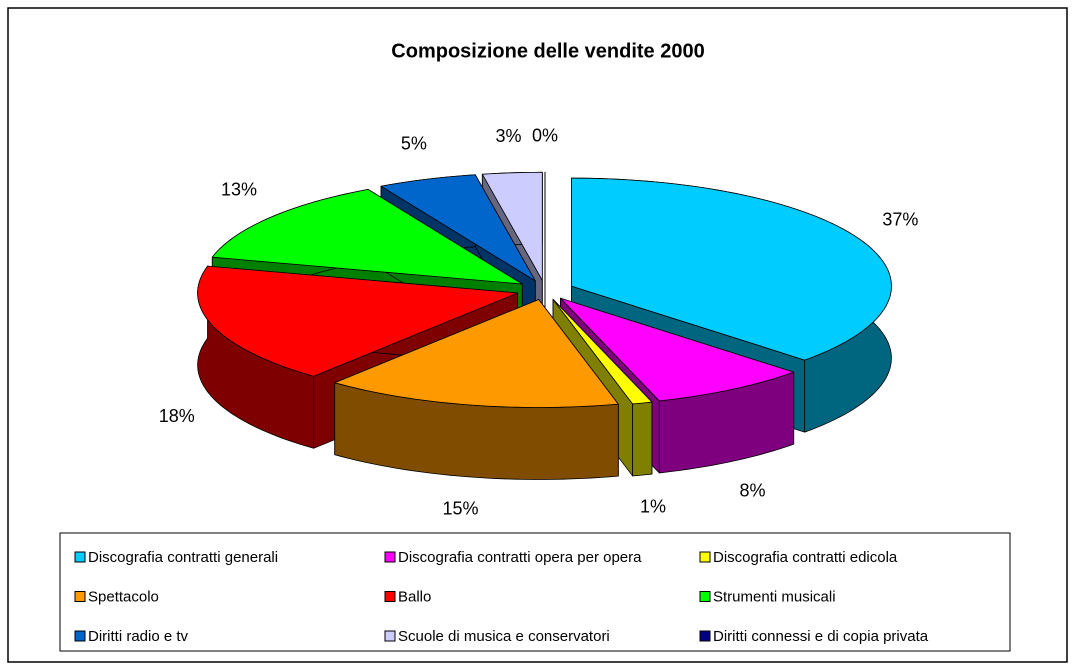  Describe the element at coordinates (123, 596) in the screenshot. I see `legend-label: Spettacolo` at that location.